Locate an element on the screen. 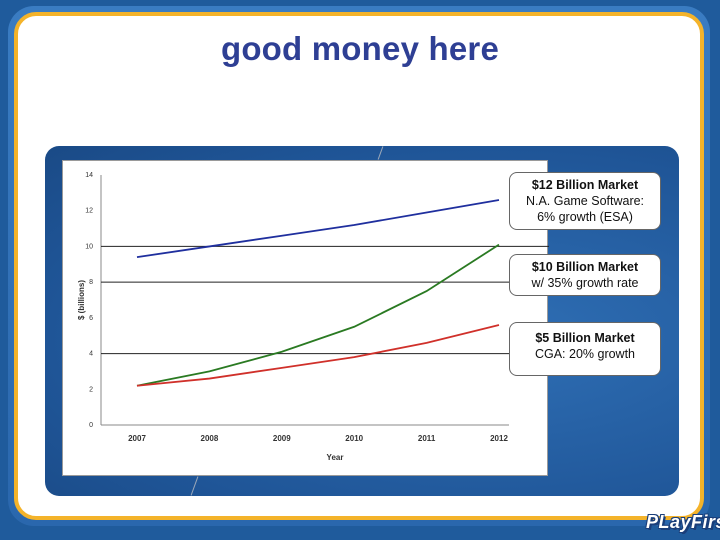 This screenshot has height=540, width=720. y-tick-label-0: 0 is located at coordinates (91, 425).